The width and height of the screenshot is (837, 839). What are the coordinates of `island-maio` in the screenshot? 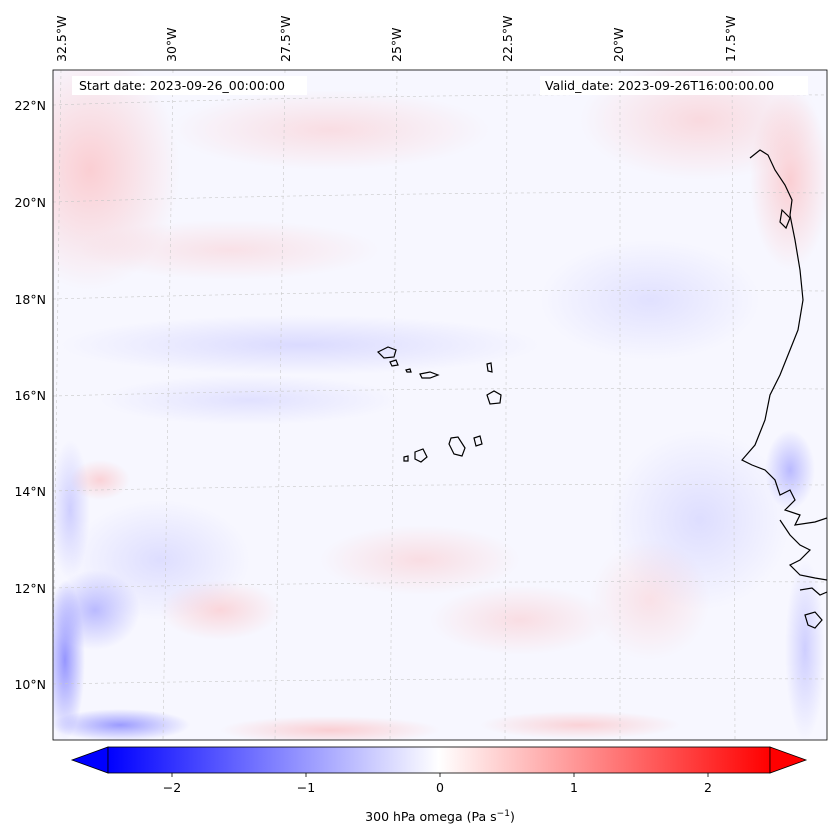 It's located at (478, 441).